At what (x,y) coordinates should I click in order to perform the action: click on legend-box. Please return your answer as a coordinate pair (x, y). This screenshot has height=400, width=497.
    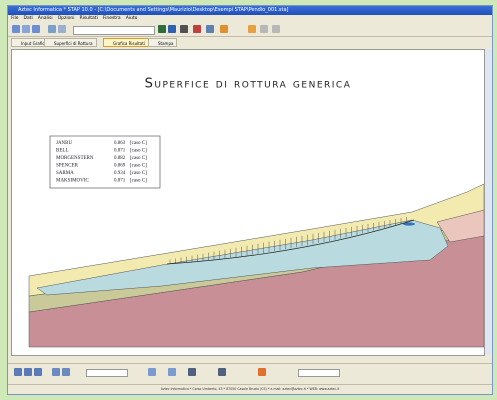
    Looking at the image, I should click on (105, 162).